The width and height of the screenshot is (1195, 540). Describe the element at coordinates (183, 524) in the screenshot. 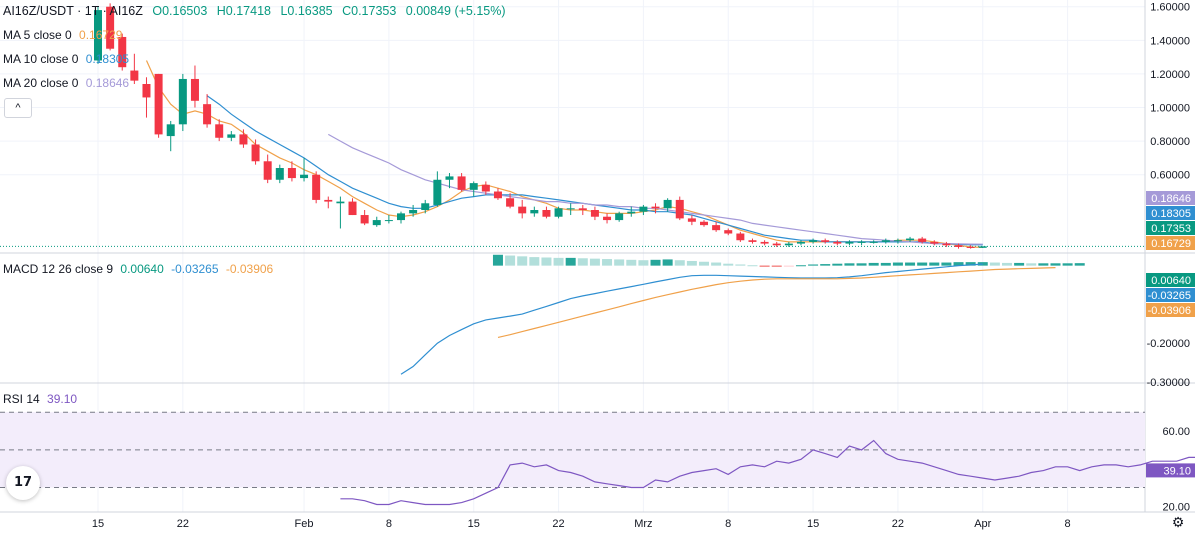

I see `x-tick-label: 22` at that location.